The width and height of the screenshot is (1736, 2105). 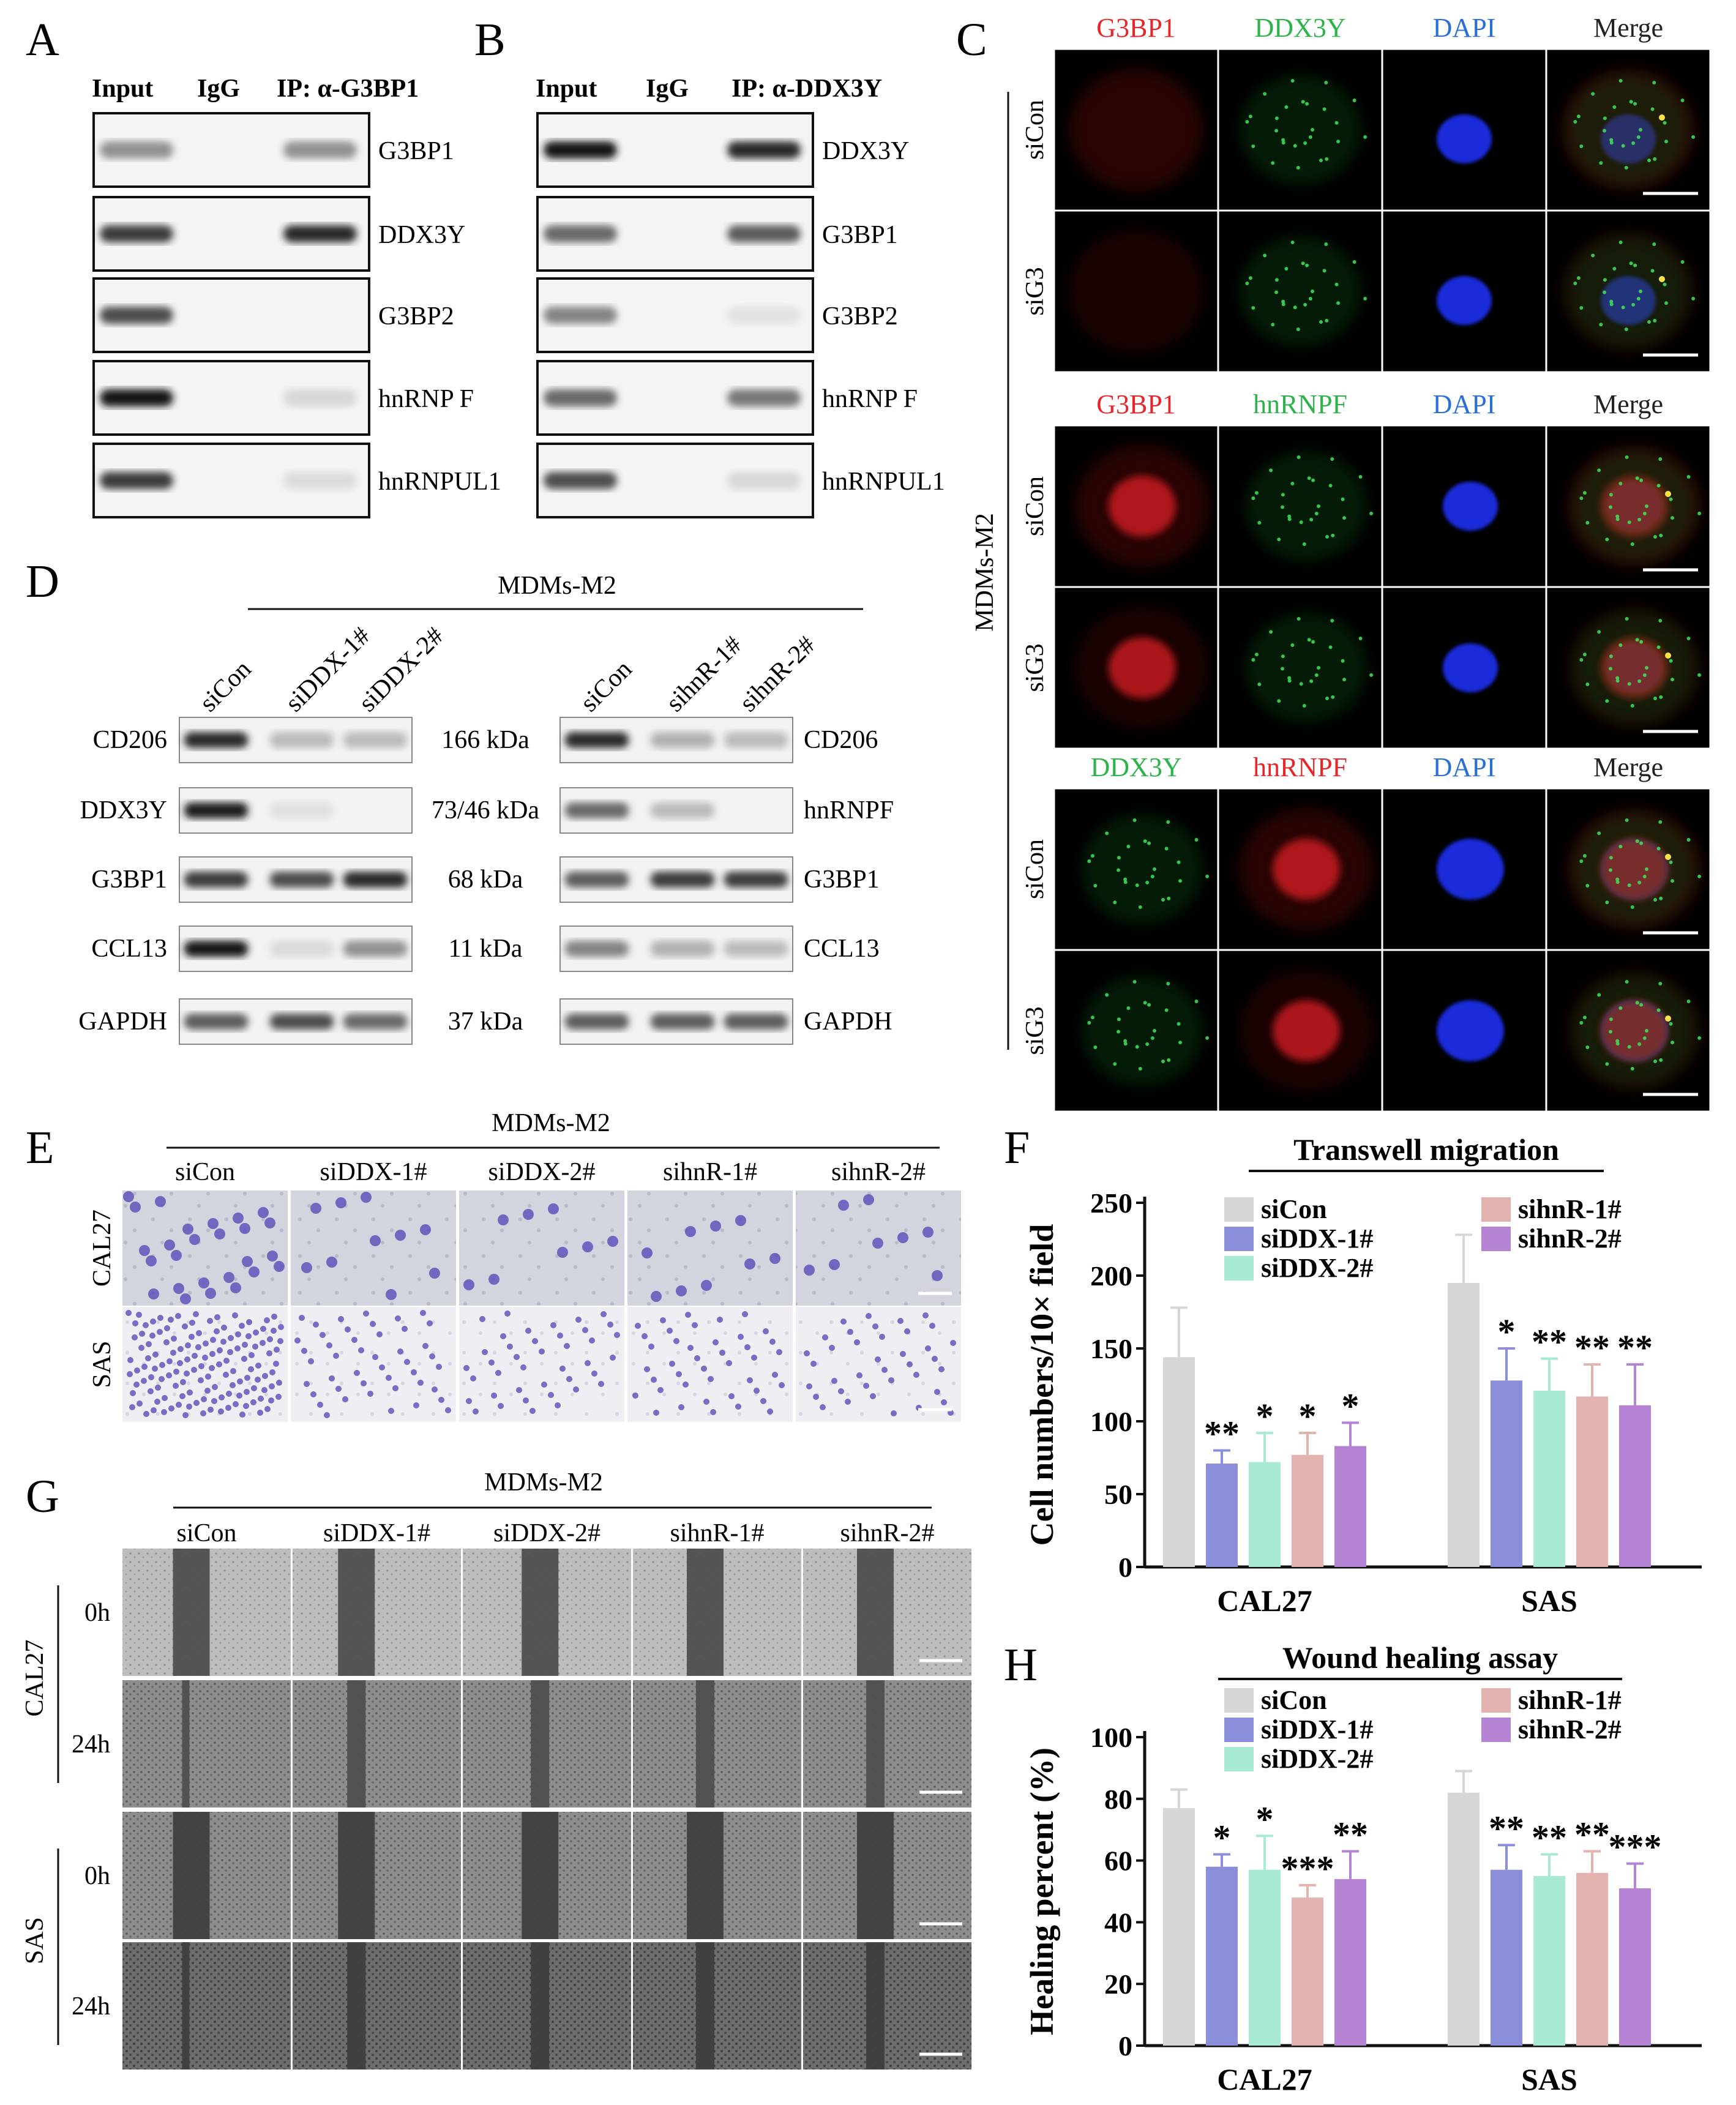 I want to click on chartF-significance-sas-siddx-1: *, so click(x=1507, y=1332).